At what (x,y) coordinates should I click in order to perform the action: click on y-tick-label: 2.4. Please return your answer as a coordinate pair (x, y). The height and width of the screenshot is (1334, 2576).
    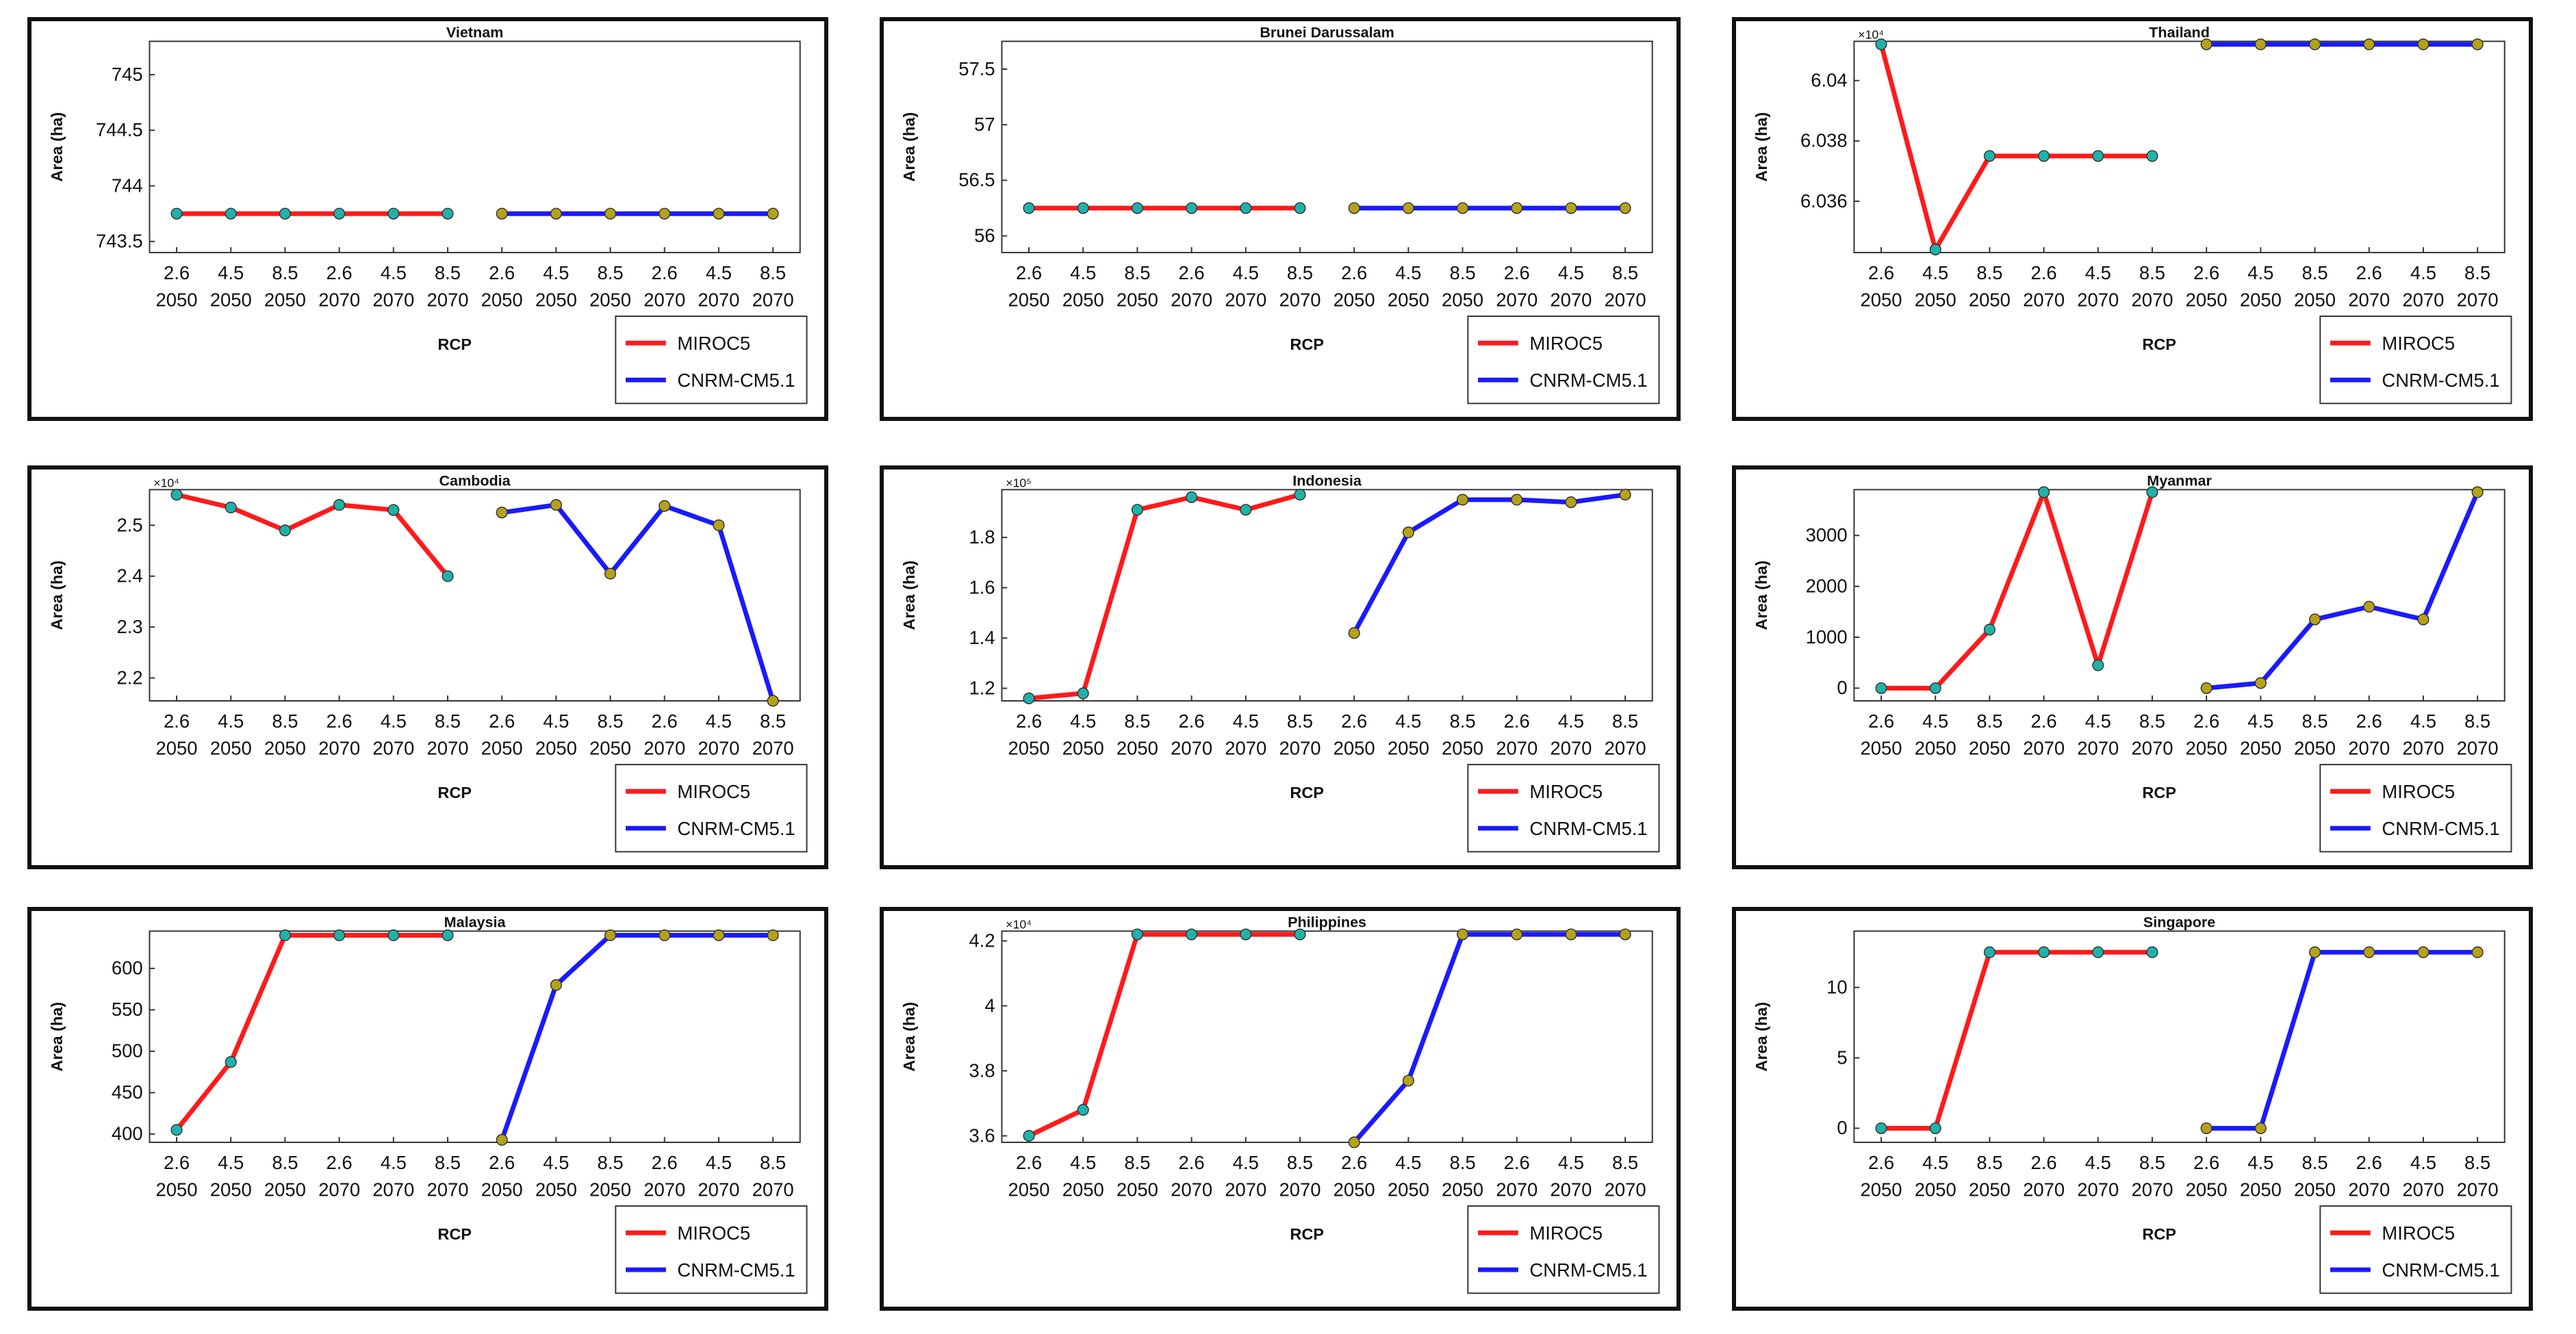
    Looking at the image, I should click on (130, 576).